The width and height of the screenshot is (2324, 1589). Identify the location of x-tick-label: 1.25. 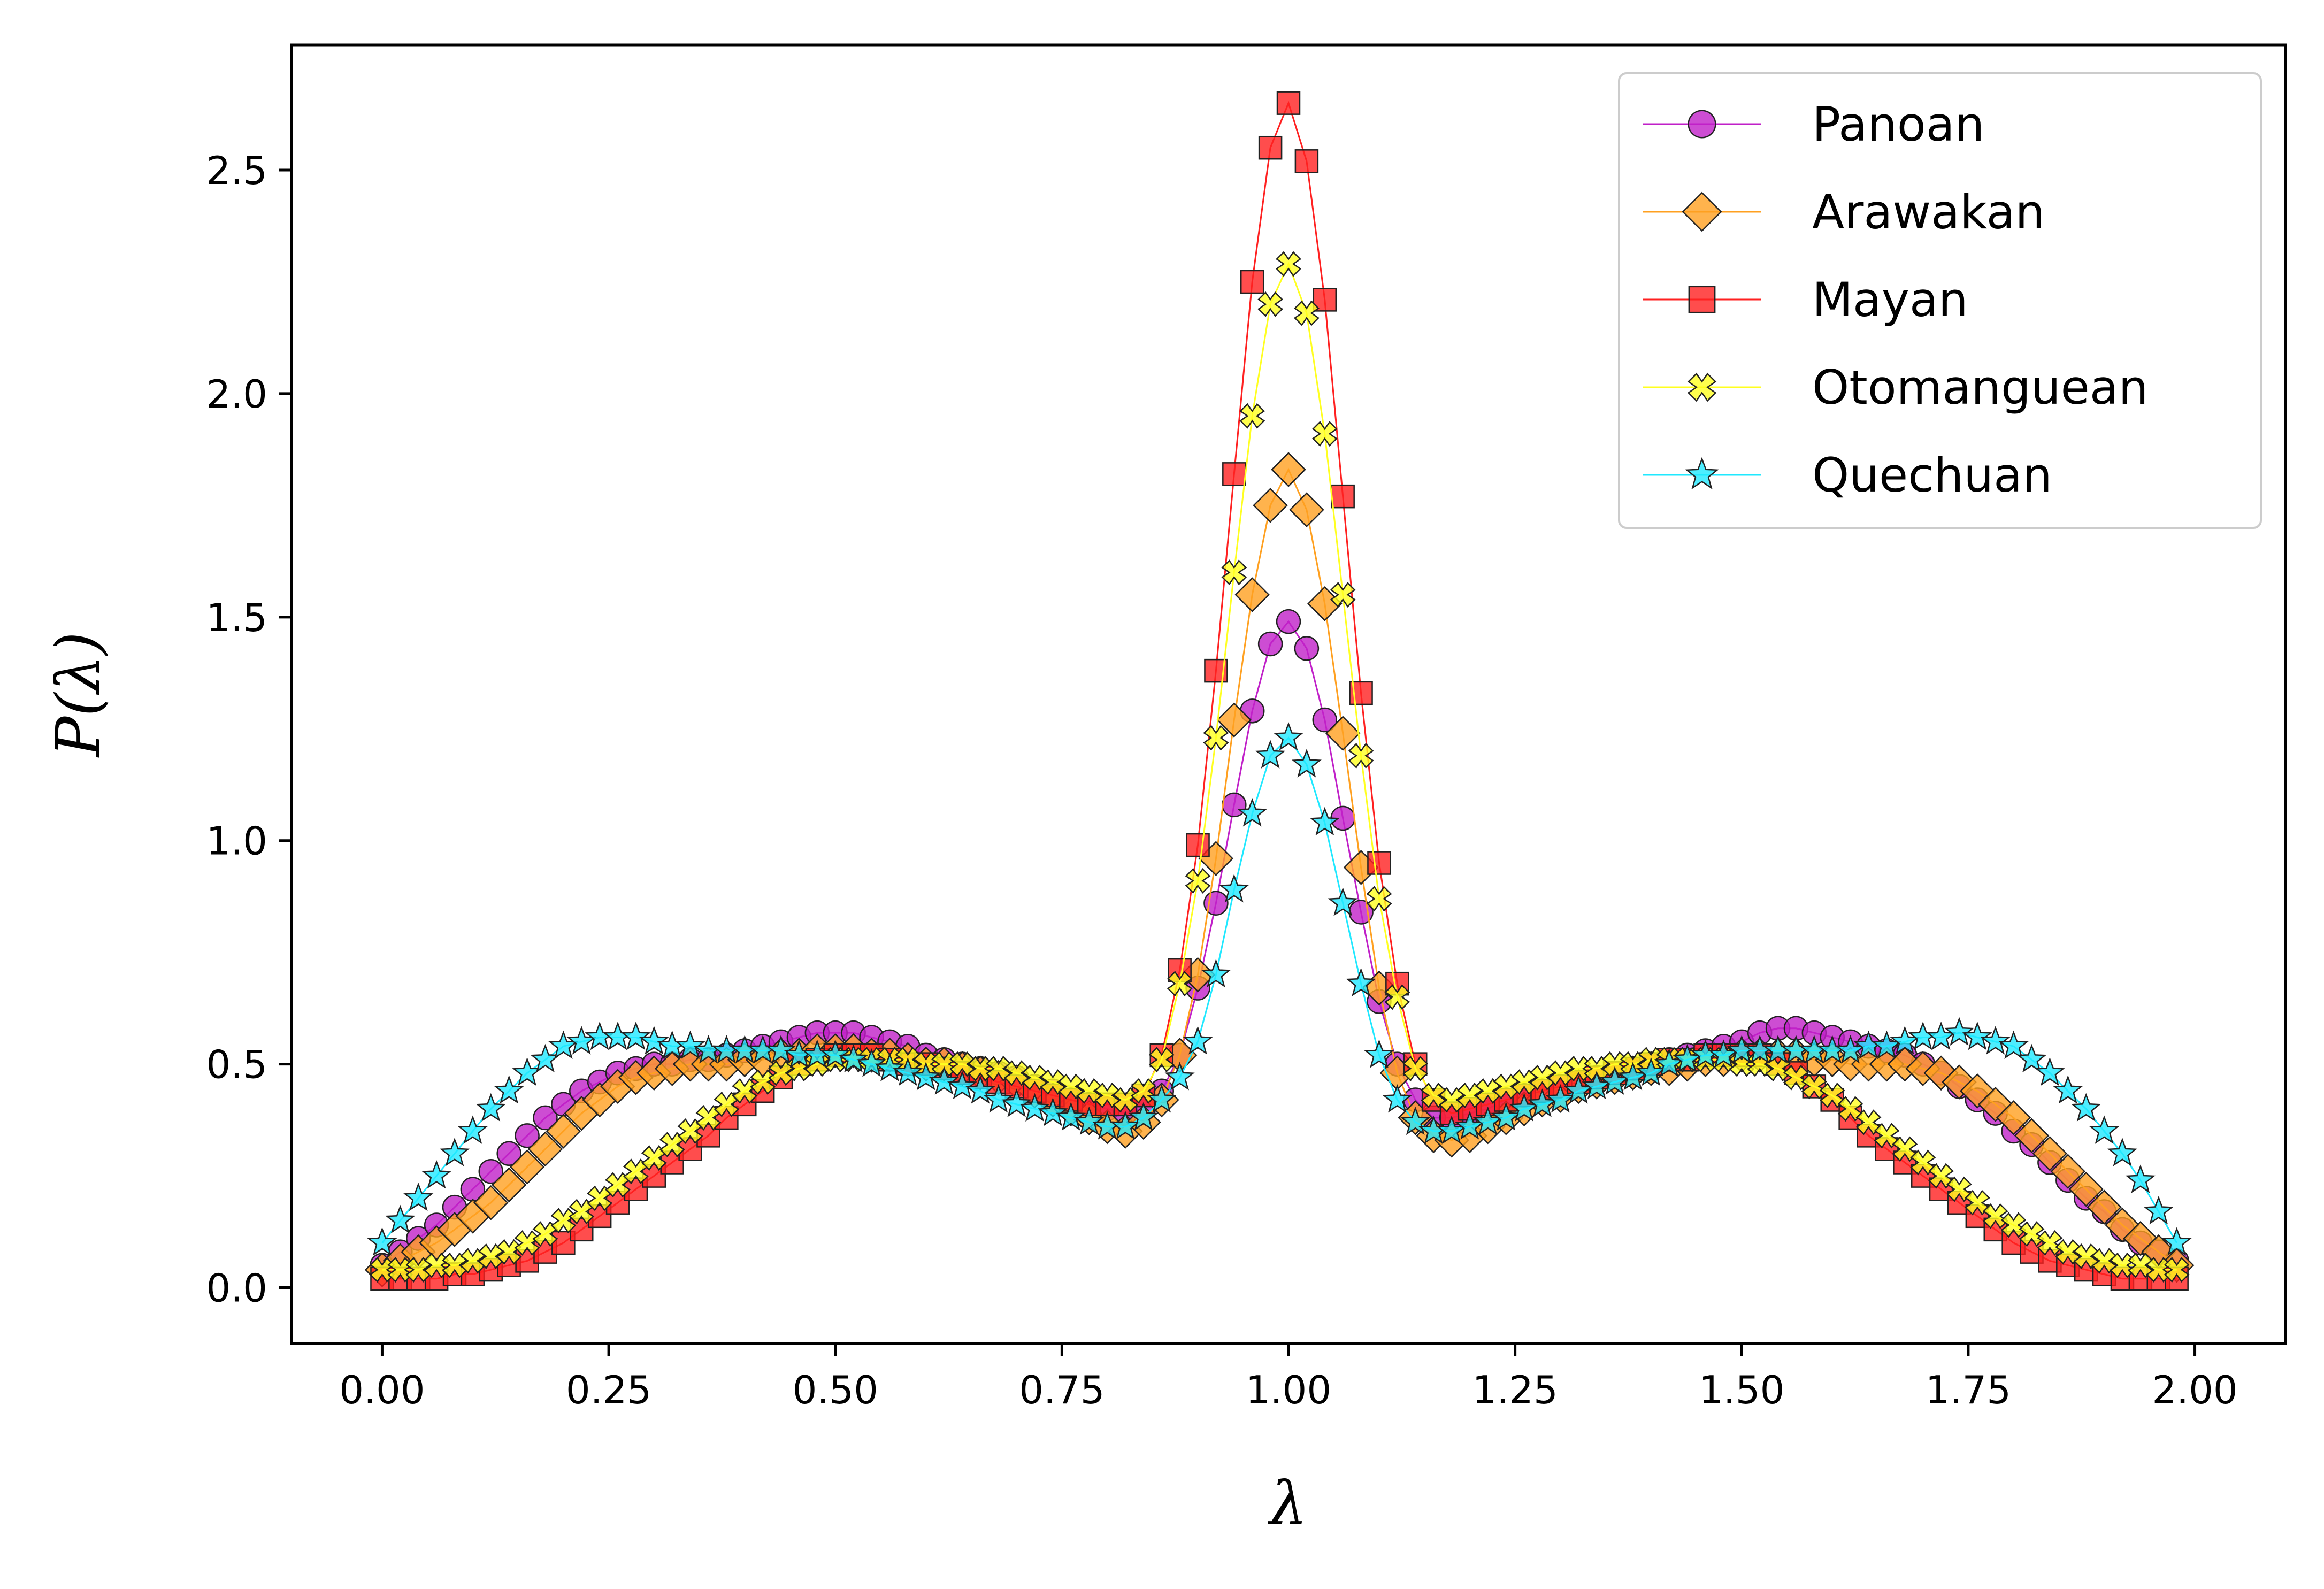
(1515, 1390).